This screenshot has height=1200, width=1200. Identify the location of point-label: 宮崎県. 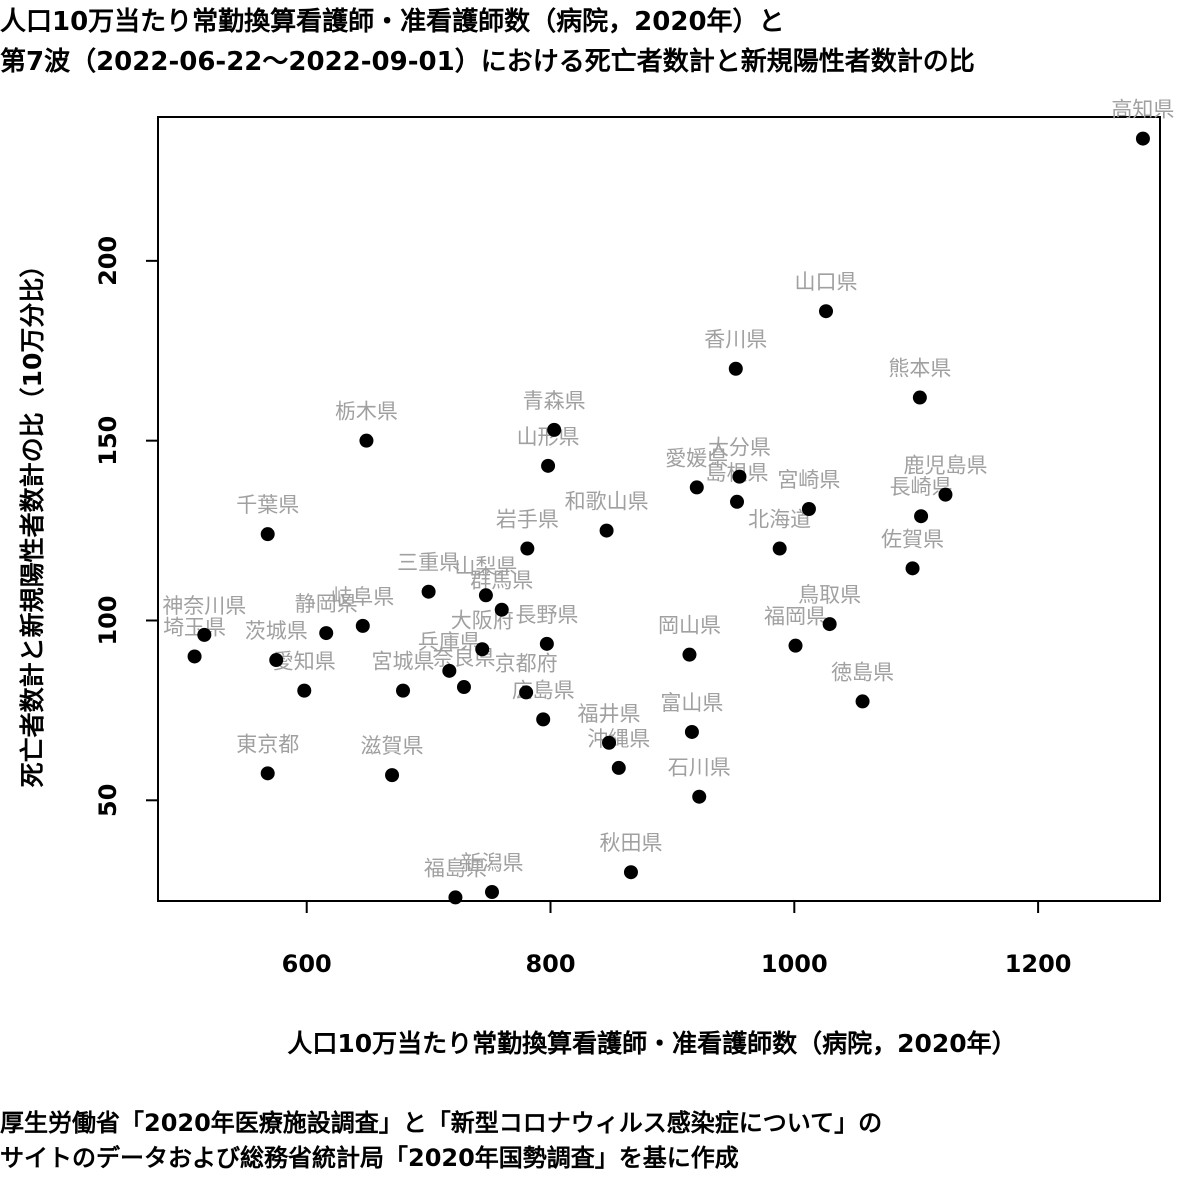
(808, 480).